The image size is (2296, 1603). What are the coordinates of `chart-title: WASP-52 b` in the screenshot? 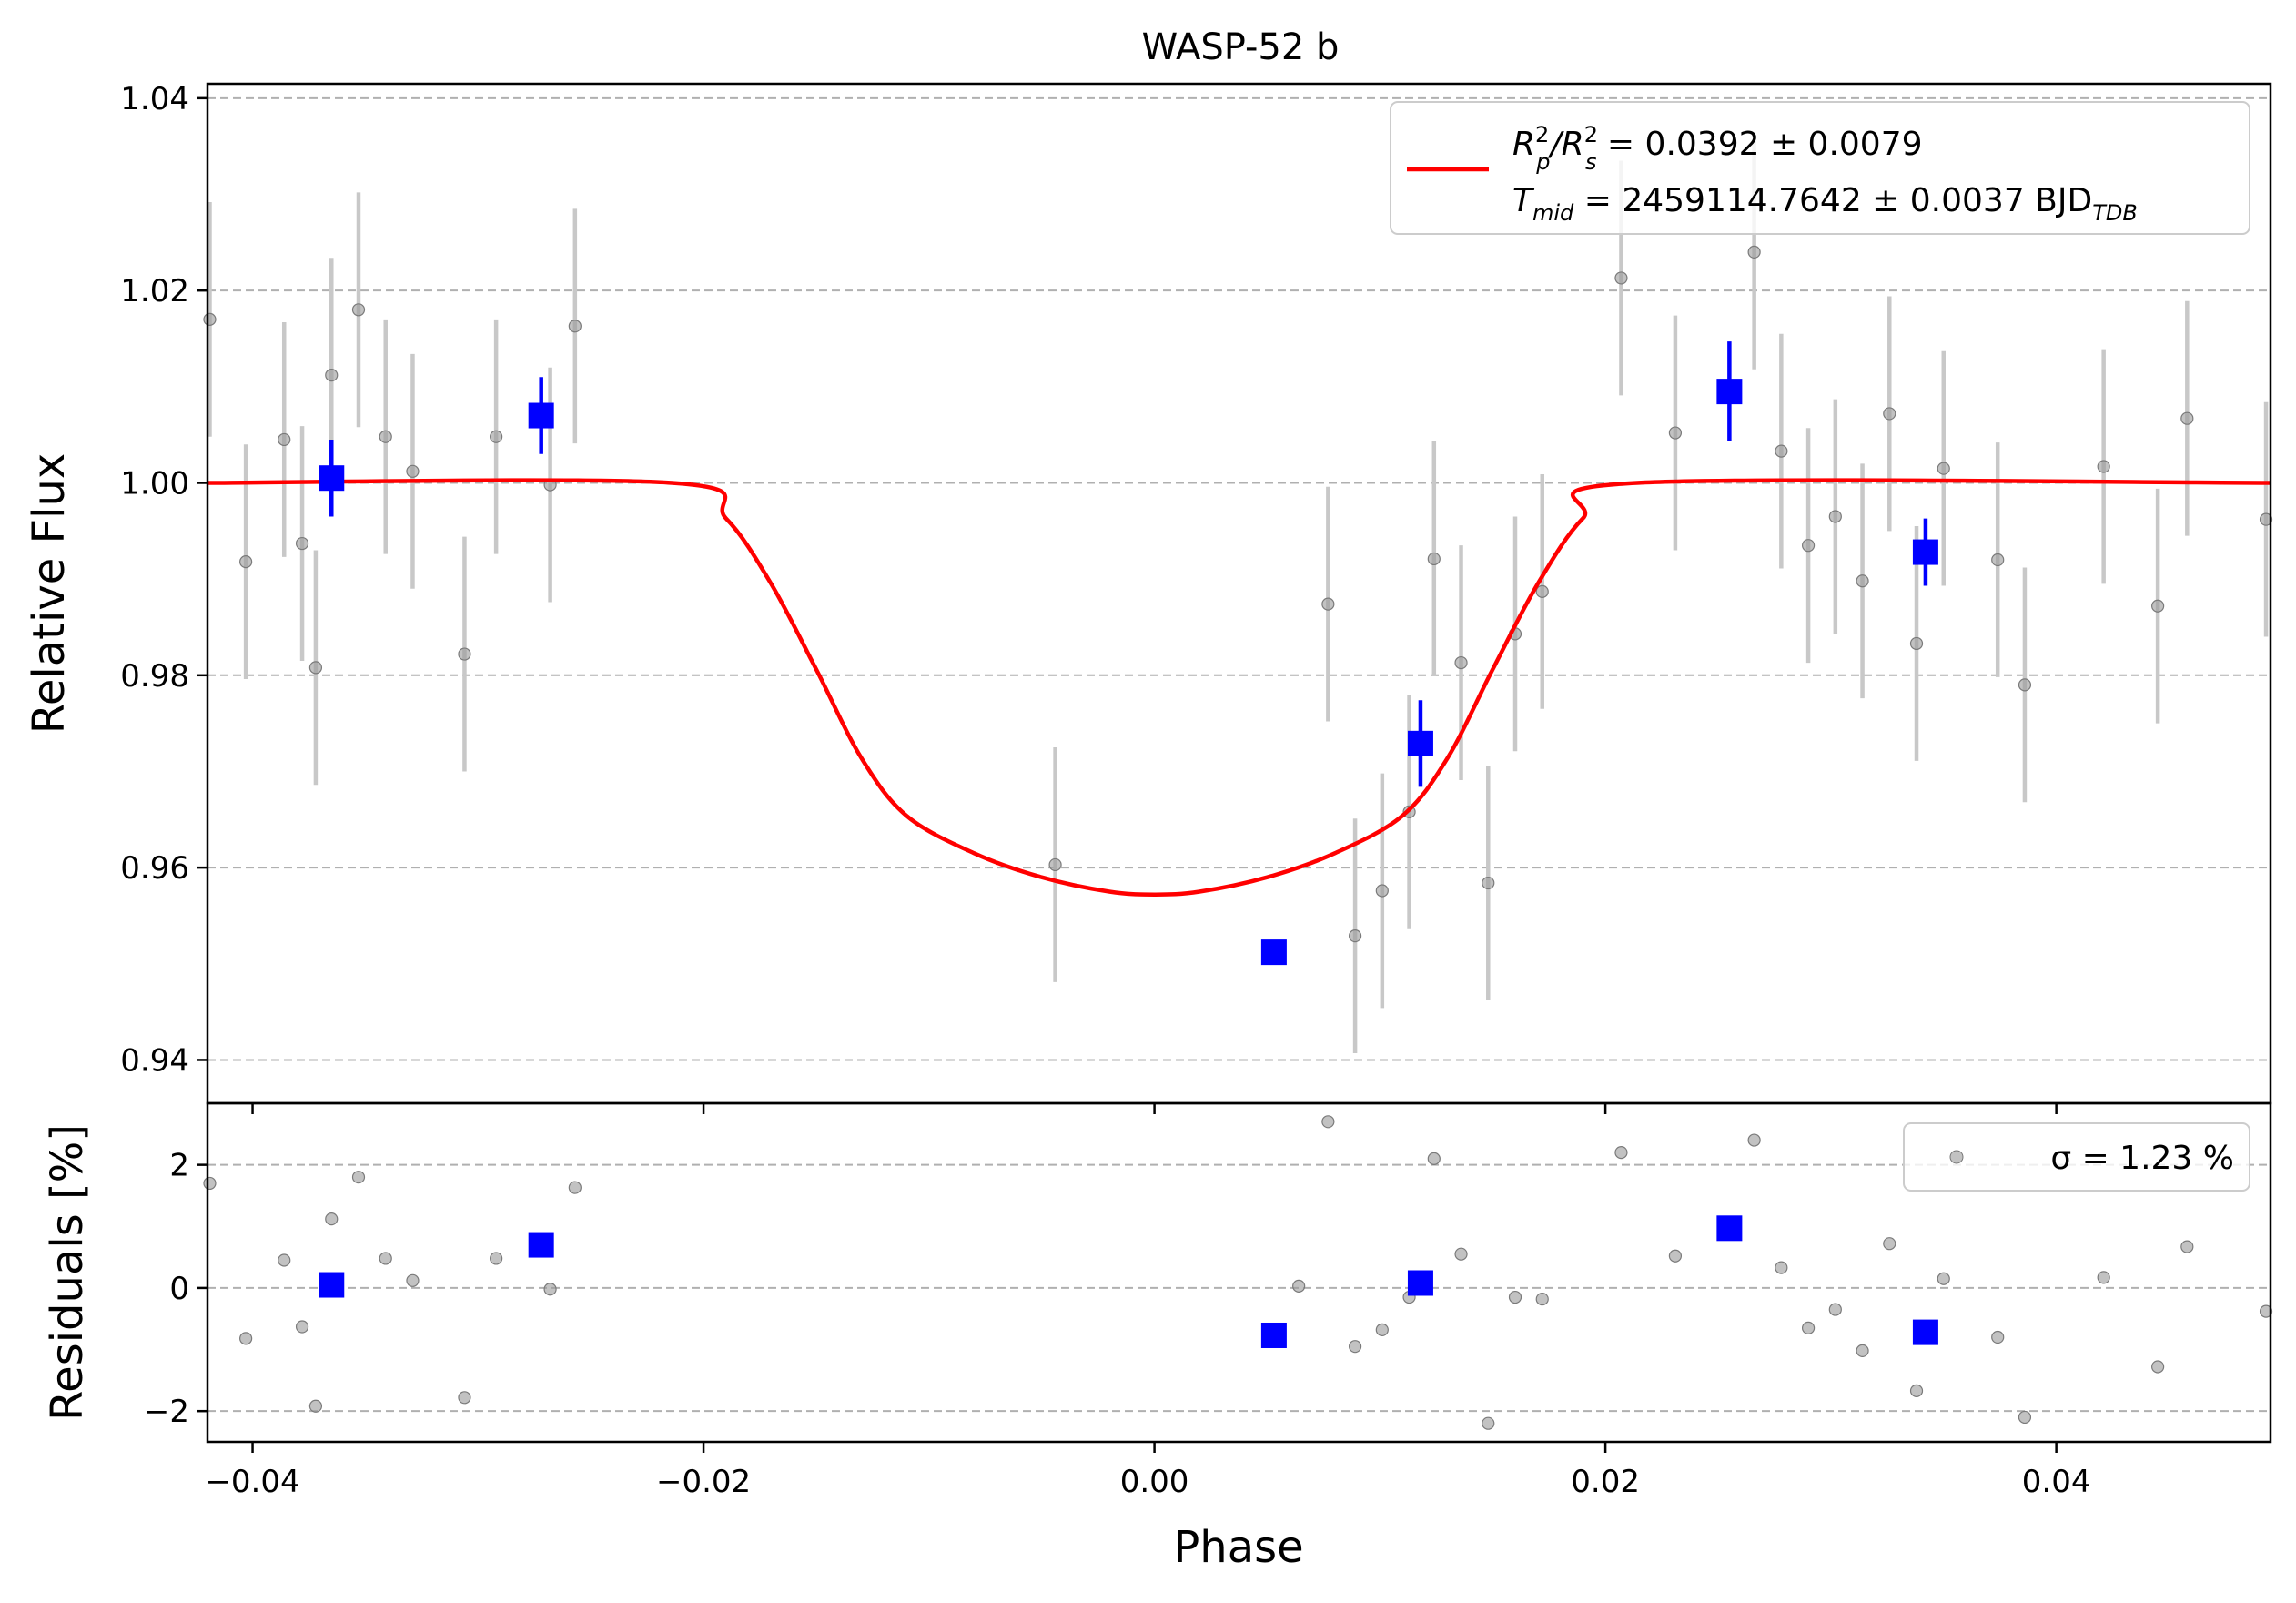 It's located at (1241, 47).